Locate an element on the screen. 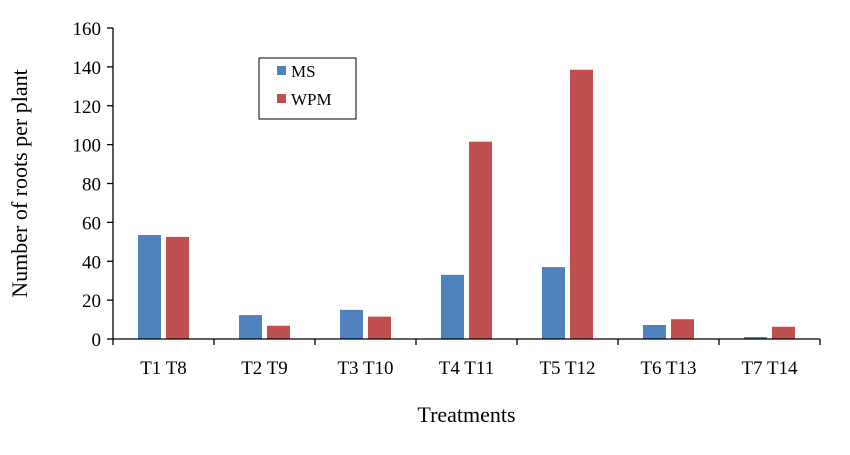  bar-ms-t4-t11 is located at coordinates (452, 306).